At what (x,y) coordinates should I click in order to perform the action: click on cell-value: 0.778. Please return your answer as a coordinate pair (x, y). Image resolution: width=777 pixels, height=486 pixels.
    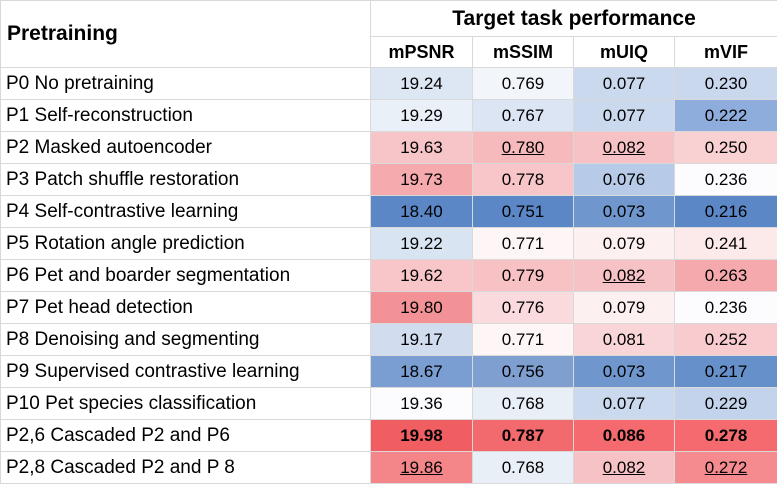
    Looking at the image, I should click on (523, 179).